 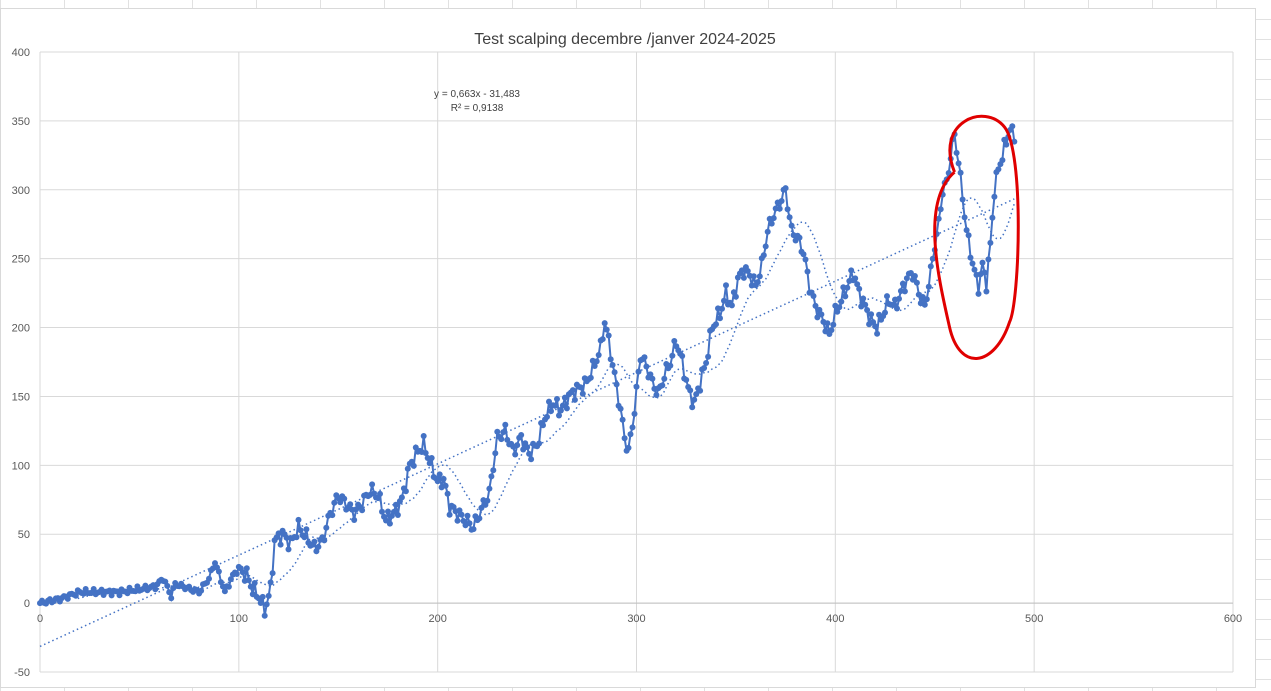 I want to click on x-tick-label: 500, so click(x=1034, y=619).